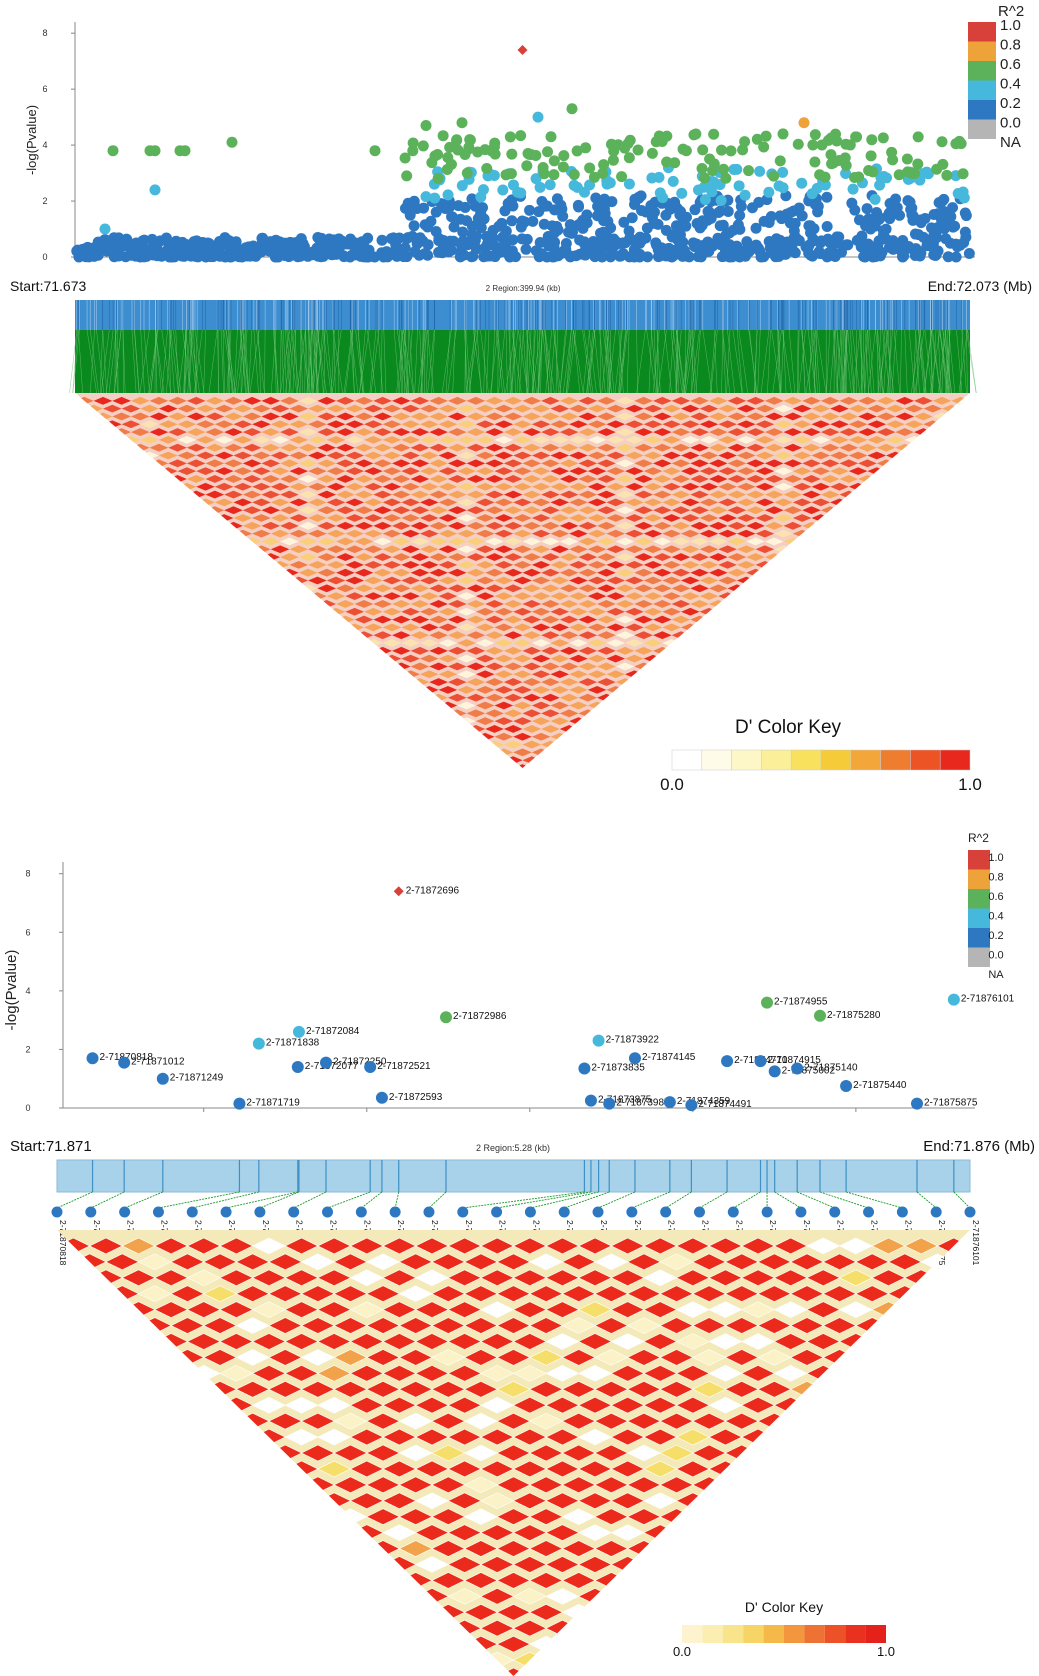  I want to click on top-ld-key-swatch, so click(716, 760).